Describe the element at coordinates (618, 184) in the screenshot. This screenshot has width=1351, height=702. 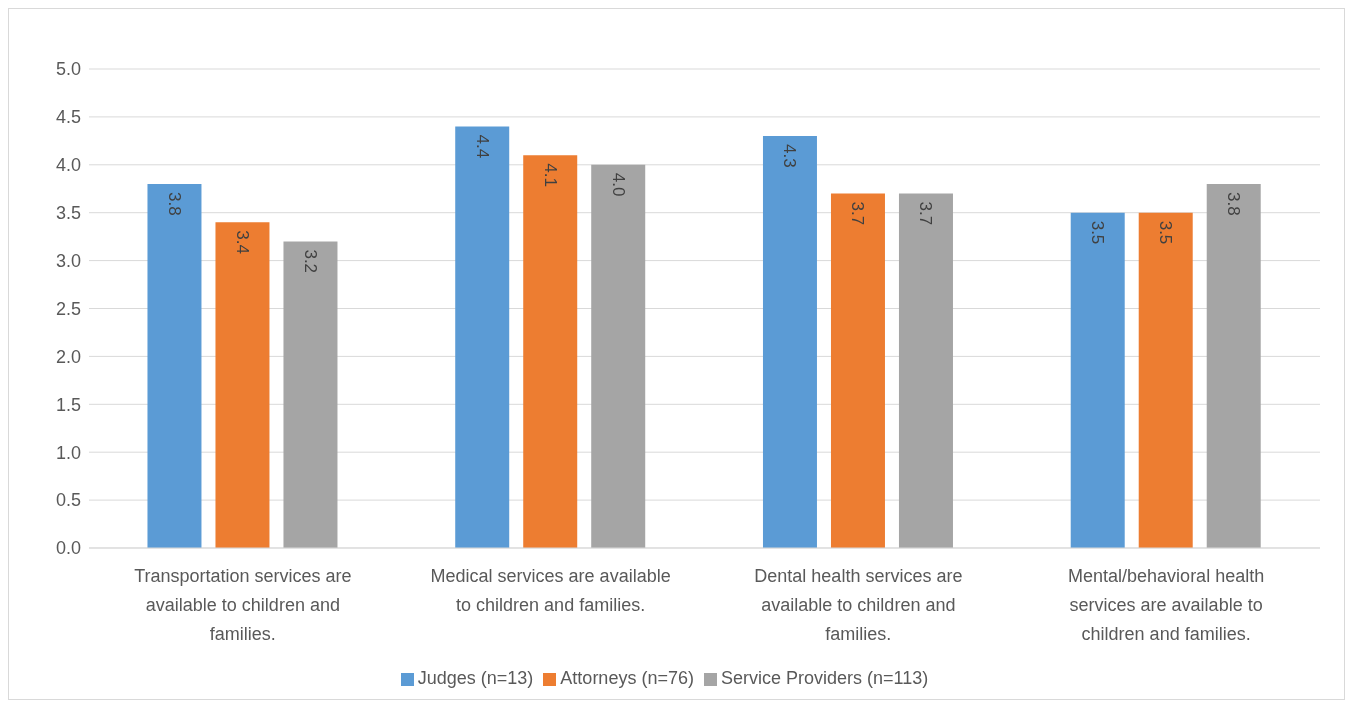
I see `data-label: 4.0` at that location.